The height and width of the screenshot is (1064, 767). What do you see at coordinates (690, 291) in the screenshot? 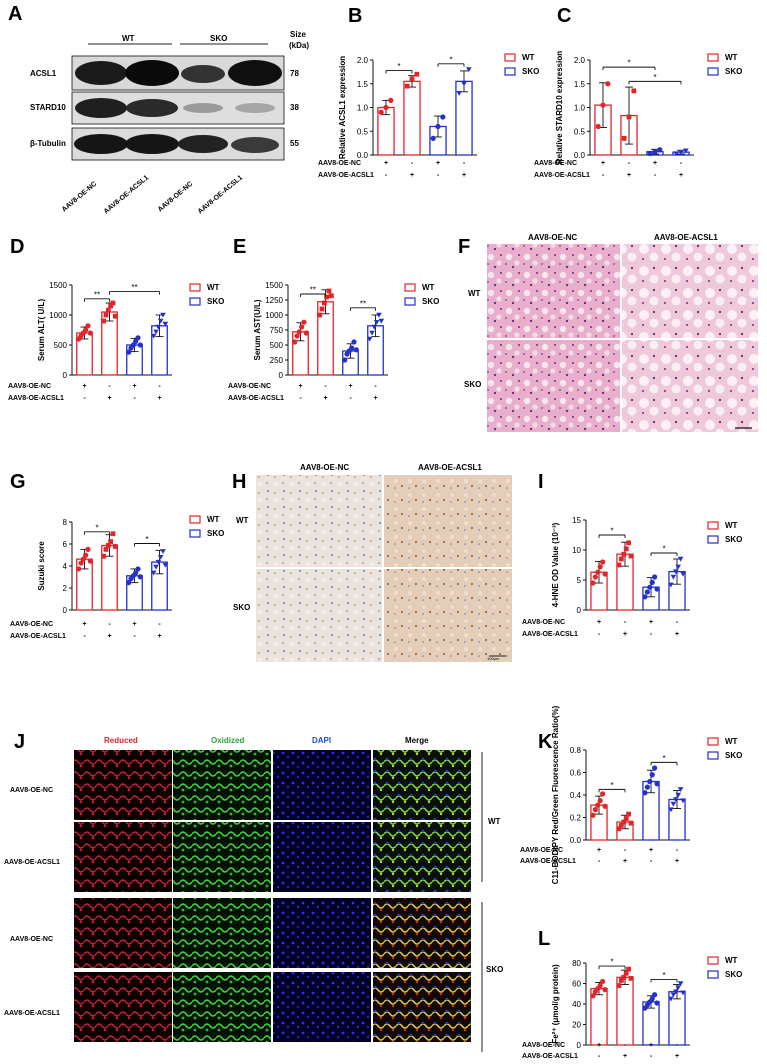
I see `he-image-wt-acsl1` at bounding box center [690, 291].